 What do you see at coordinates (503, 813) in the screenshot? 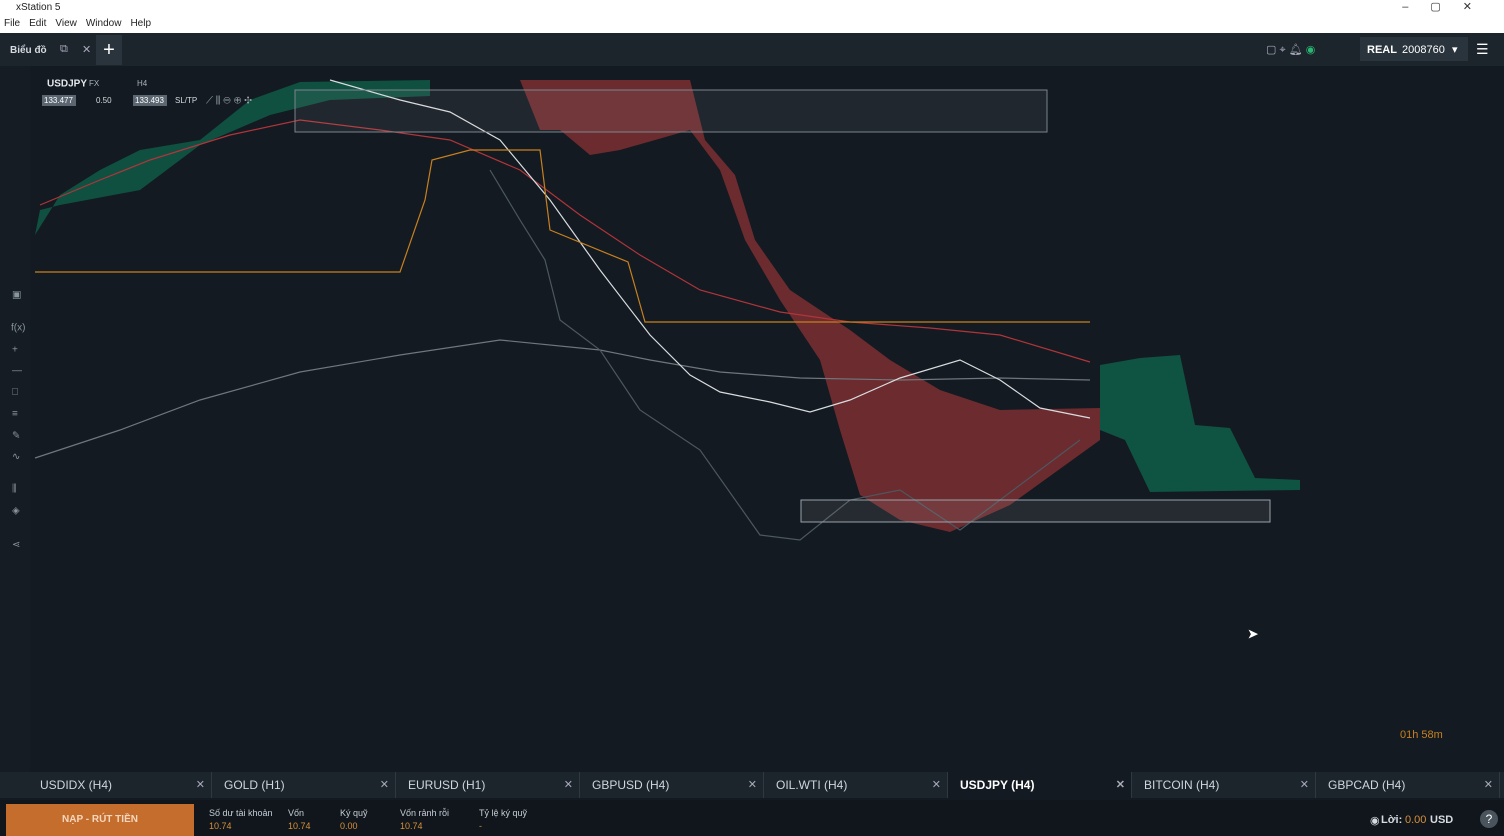
I see `field-label: Tỷ lệ ký quỹ` at bounding box center [503, 813].